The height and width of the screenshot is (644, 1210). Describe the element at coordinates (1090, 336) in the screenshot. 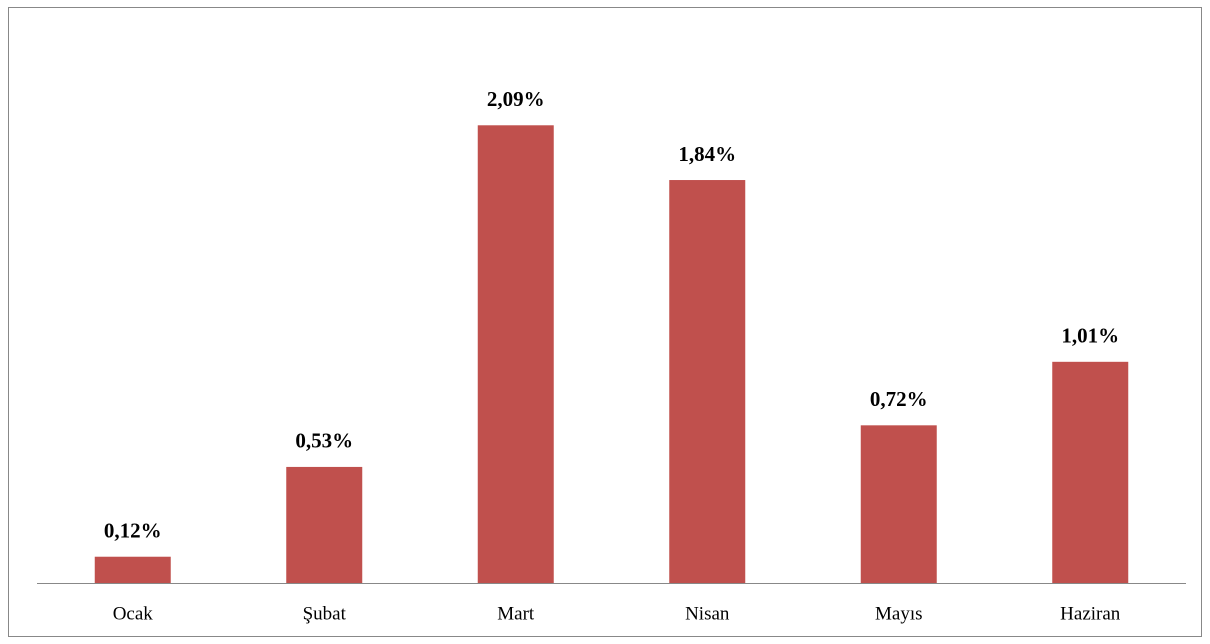

I see `value-label: 1,01%` at that location.